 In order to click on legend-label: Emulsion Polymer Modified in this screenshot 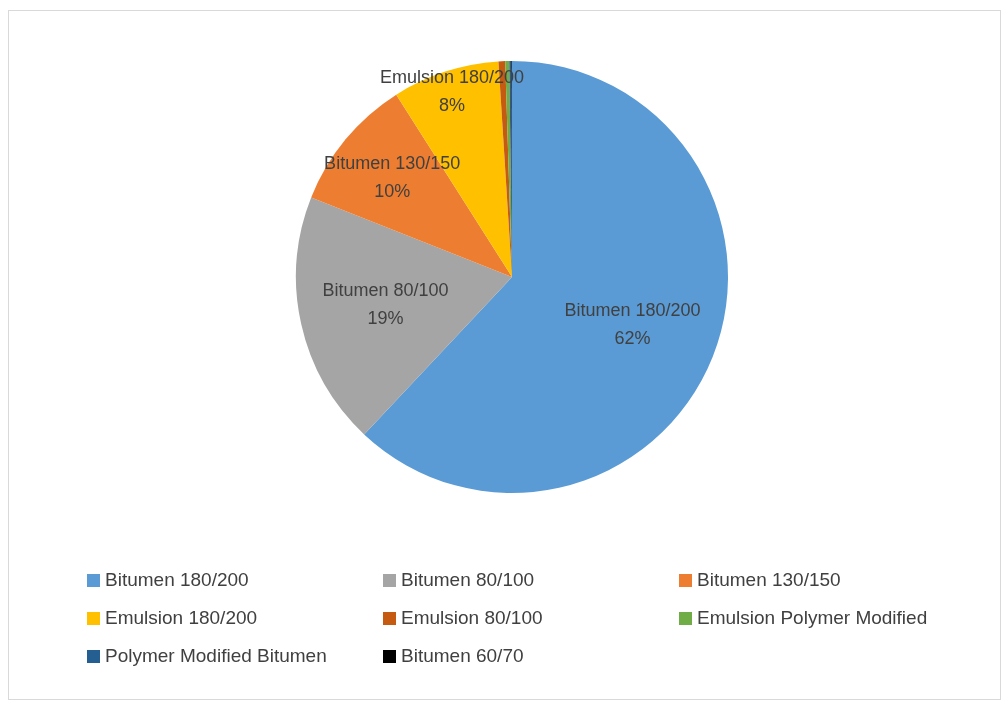, I will do `click(812, 618)`.